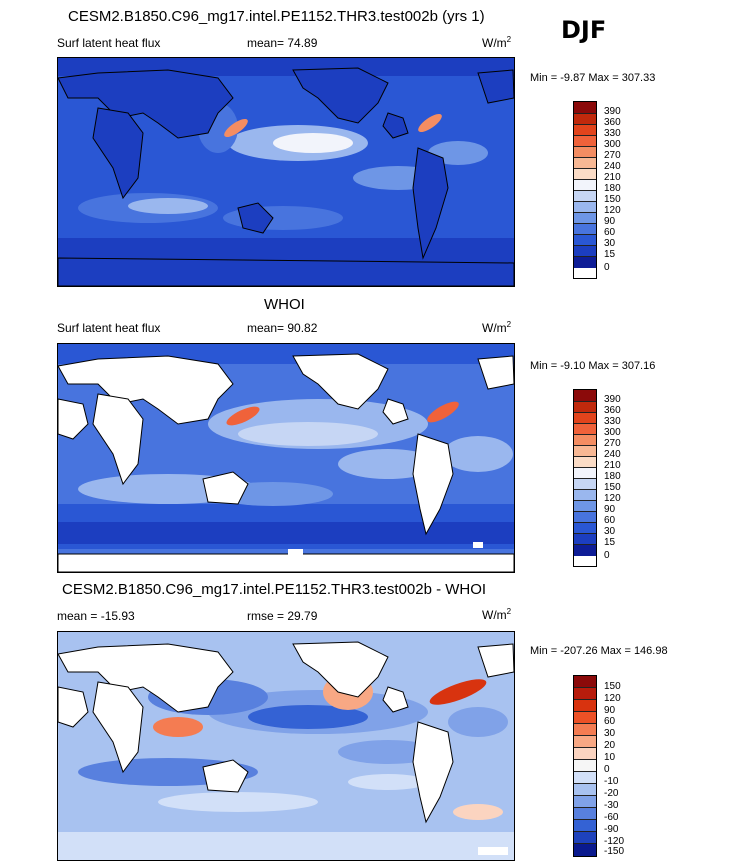 The width and height of the screenshot is (732, 865). What do you see at coordinates (612, 155) in the screenshot?
I see `panel1-tick: 270` at bounding box center [612, 155].